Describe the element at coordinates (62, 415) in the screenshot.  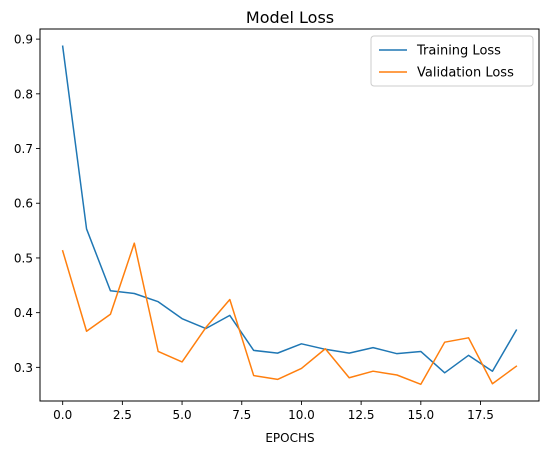
I see `x-tick-label: 0.0` at that location.